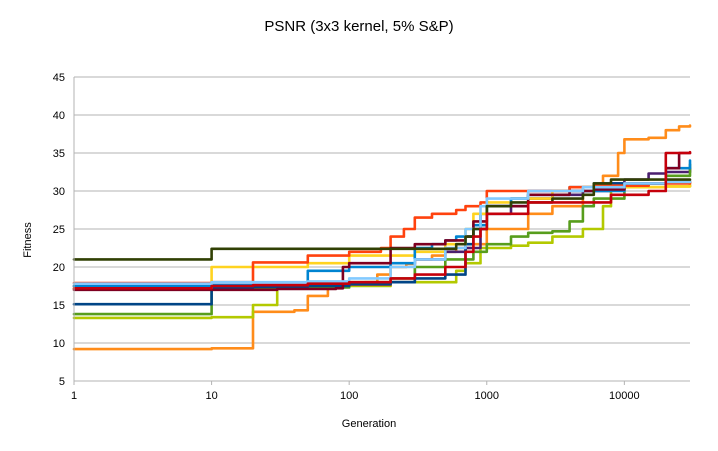  Describe the element at coordinates (211, 396) in the screenshot. I see `x-tick-label: 10` at that location.